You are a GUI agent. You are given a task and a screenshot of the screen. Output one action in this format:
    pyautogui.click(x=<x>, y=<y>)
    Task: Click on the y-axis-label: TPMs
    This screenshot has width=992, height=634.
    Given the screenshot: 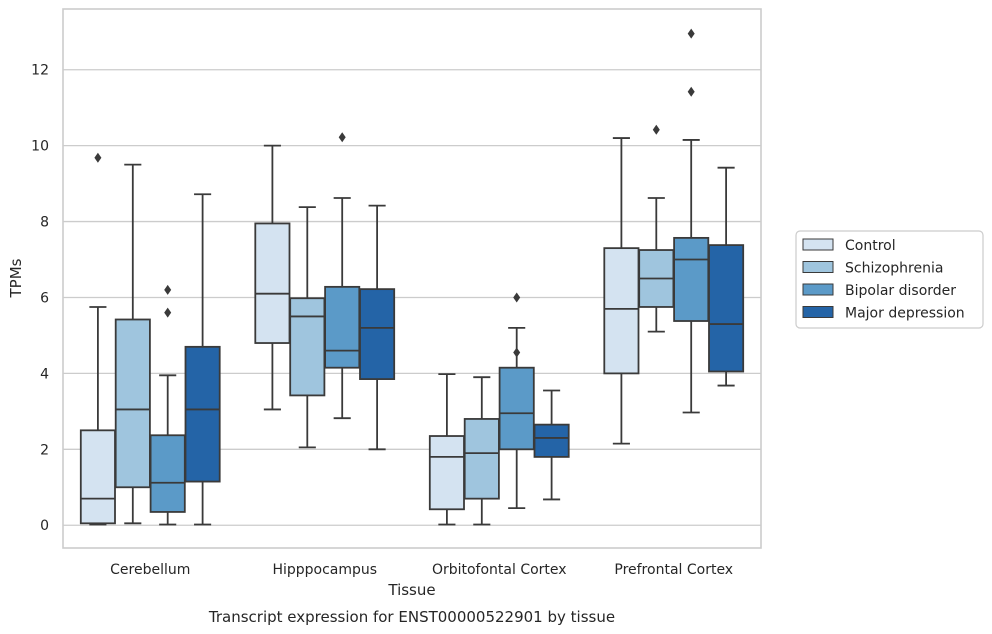 What is the action you would take?
    pyautogui.click(x=16, y=278)
    